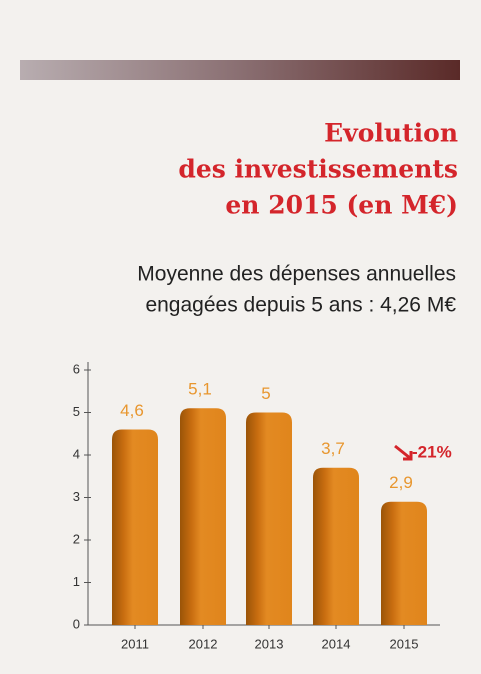  Describe the element at coordinates (132, 410) in the screenshot. I see `value-label: 4,6` at that location.